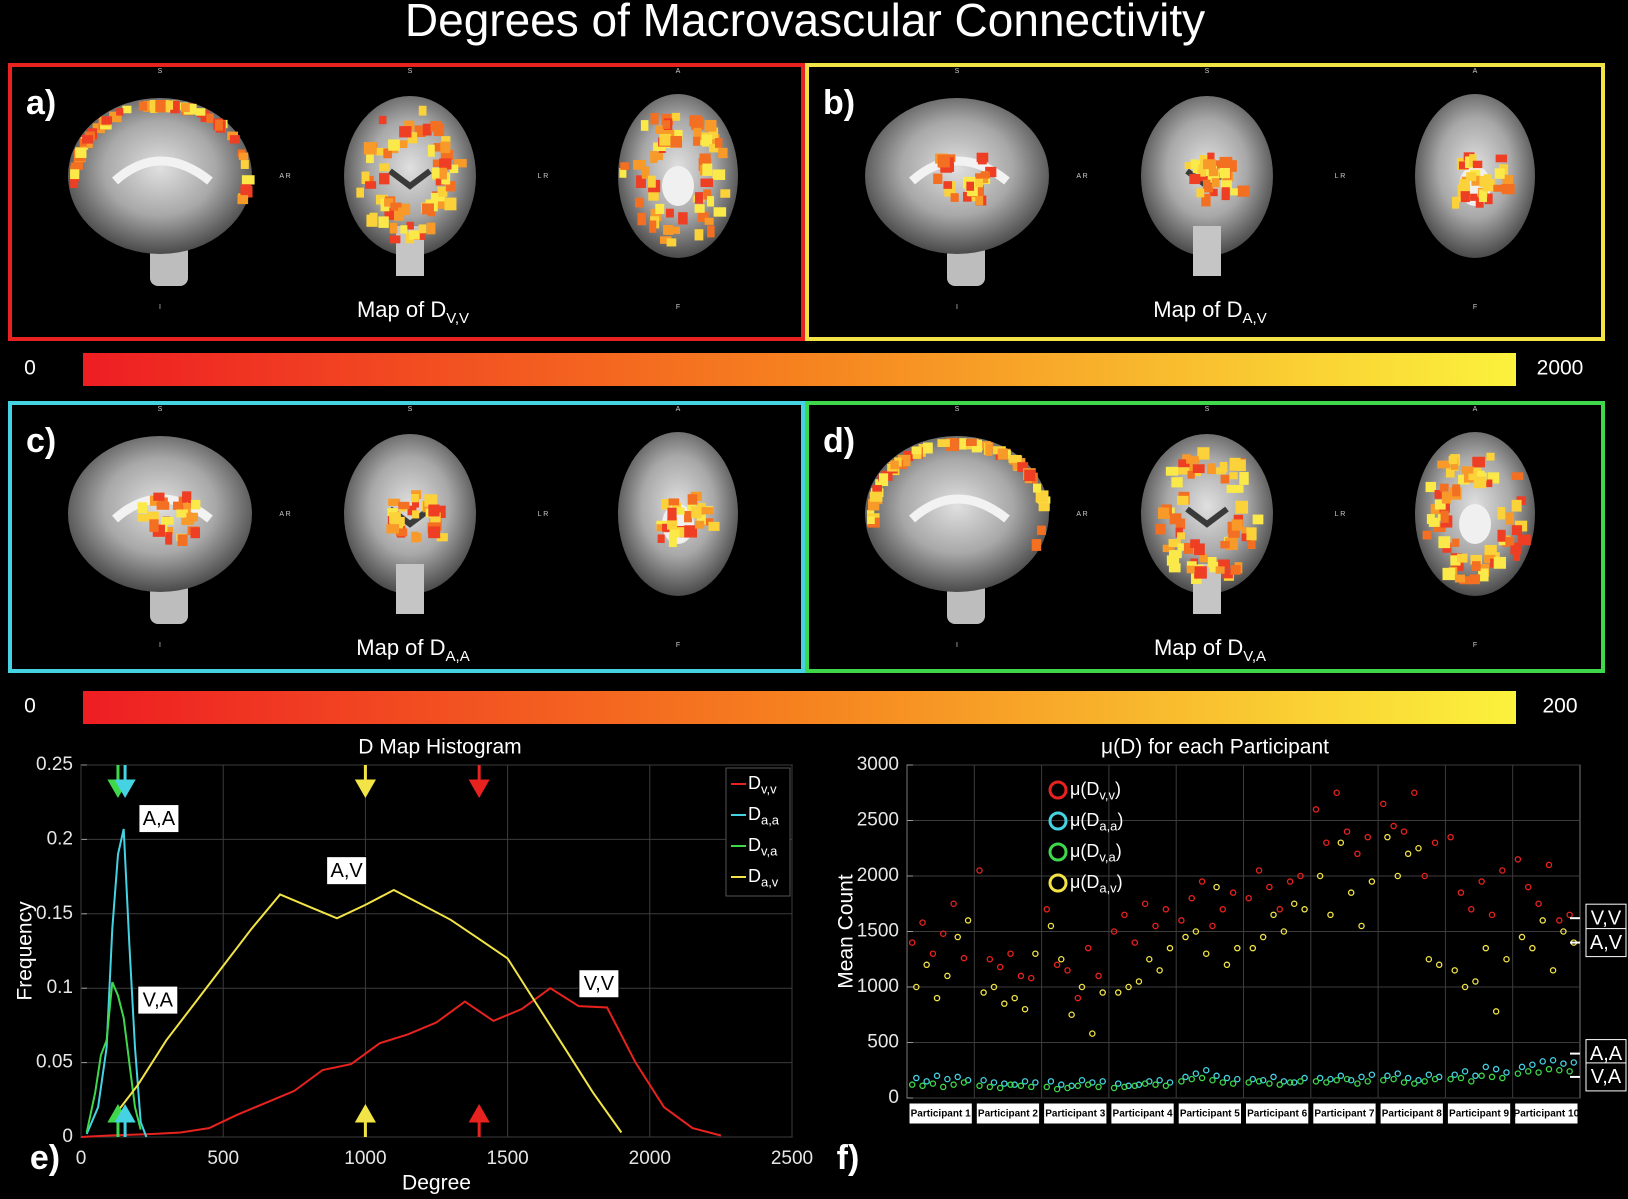 The image size is (1628, 1199). What do you see at coordinates (1479, 1114) in the screenshot?
I see `x-tick-label: Participant 9` at bounding box center [1479, 1114].